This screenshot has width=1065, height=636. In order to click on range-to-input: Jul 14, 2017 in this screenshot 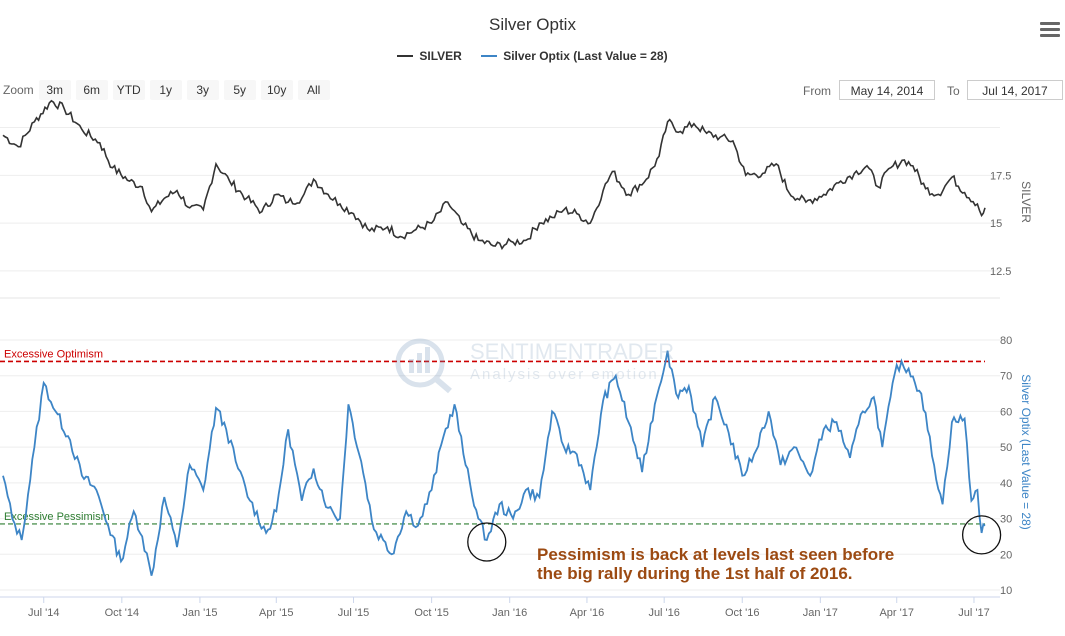, I will do `click(1015, 90)`.